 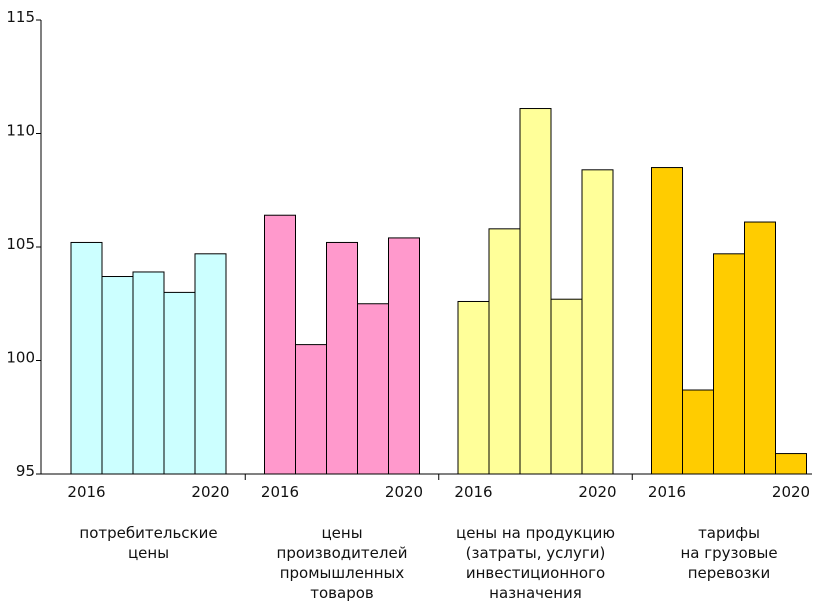 What do you see at coordinates (20, 358) in the screenshot?
I see `y-tick-label: 100` at bounding box center [20, 358].